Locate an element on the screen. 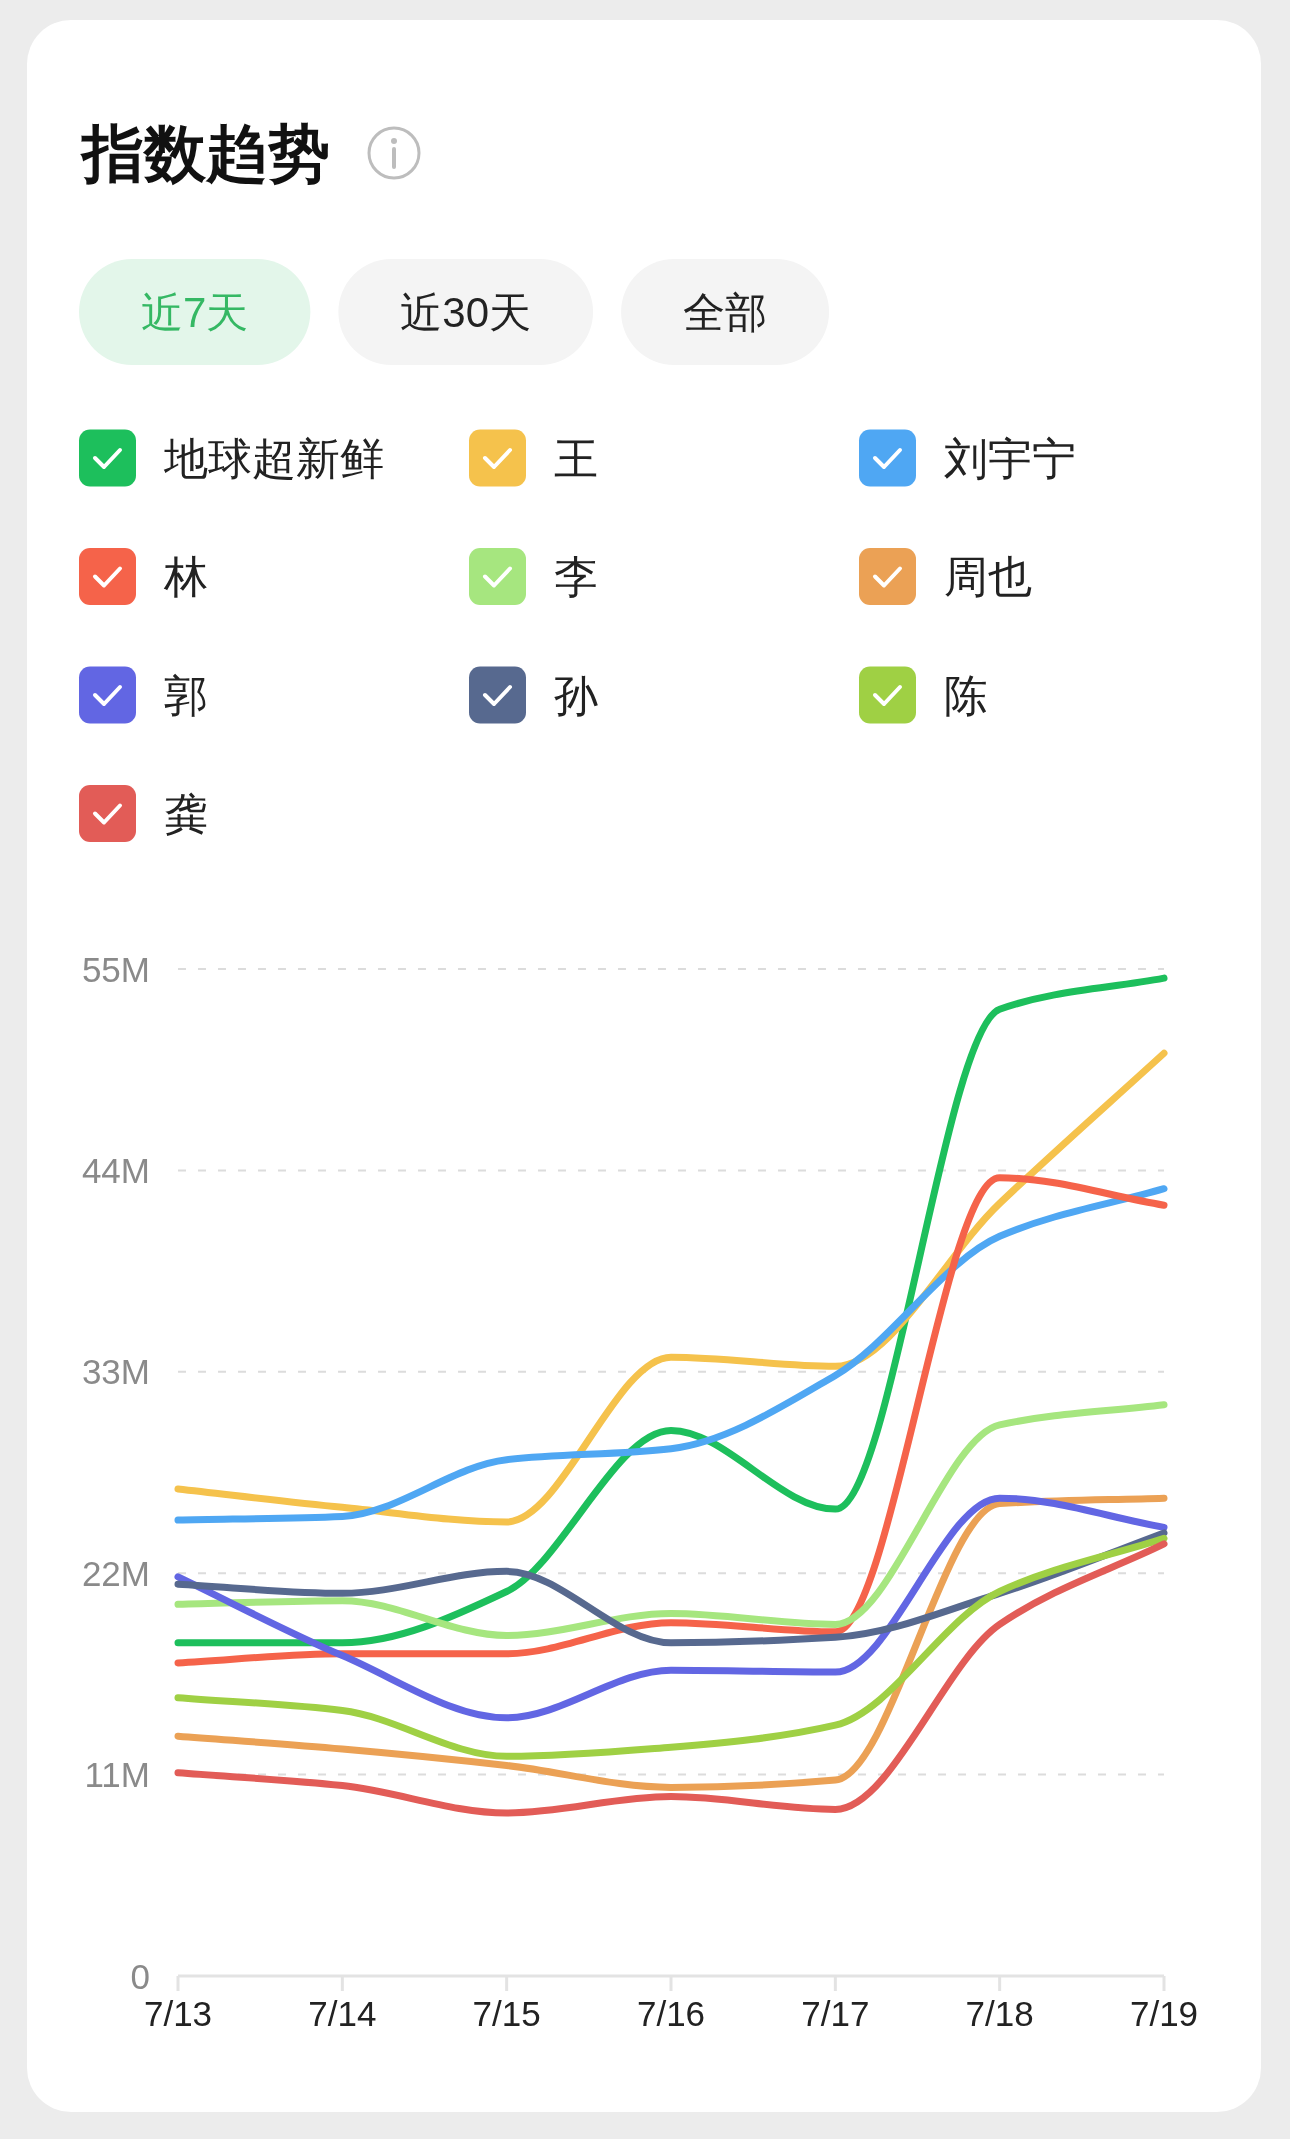  legend-label: 刘宇宁 is located at coordinates (1010, 458).